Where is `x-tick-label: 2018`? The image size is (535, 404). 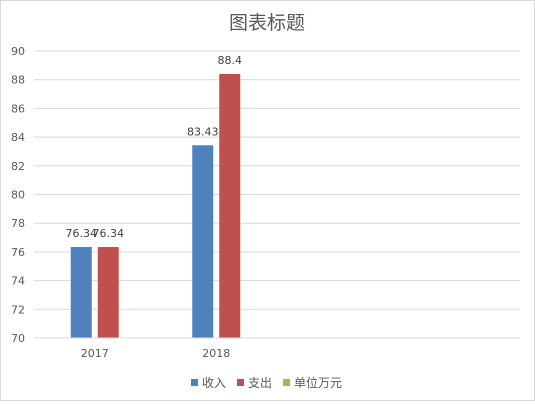 x-tick-label: 2018 is located at coordinates (216, 353).